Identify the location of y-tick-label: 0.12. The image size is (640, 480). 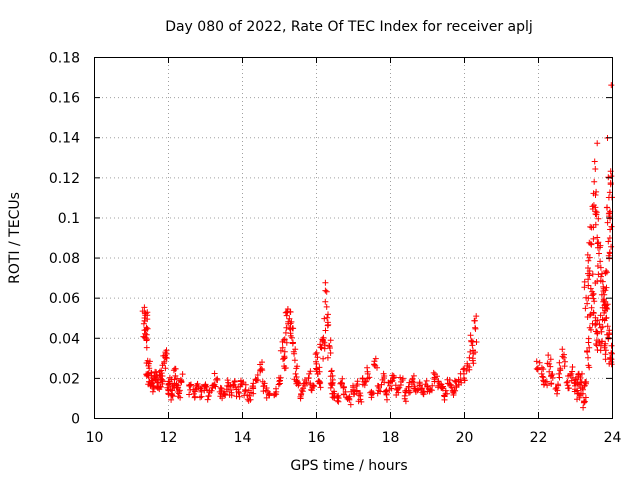
(64, 179).